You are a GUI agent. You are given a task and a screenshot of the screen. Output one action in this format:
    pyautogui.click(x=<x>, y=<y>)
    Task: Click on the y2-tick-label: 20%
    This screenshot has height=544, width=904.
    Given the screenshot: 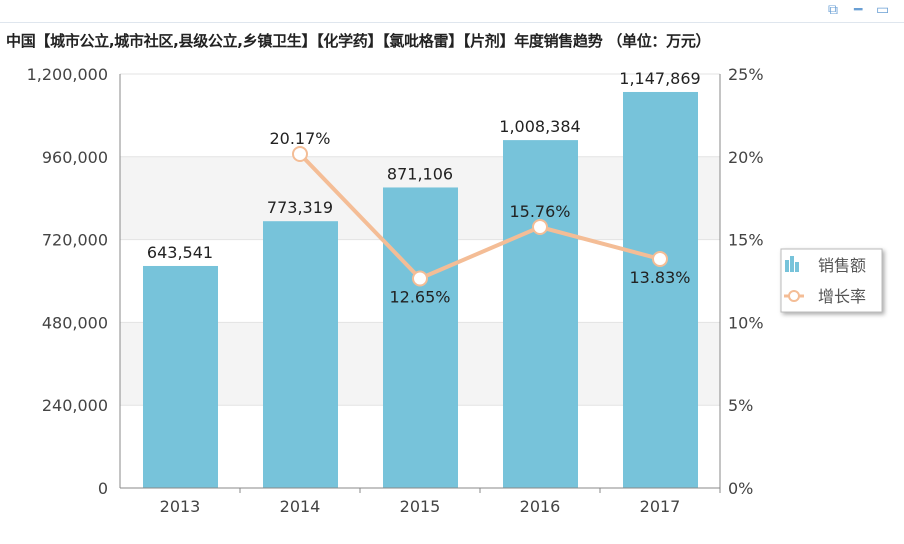 What is the action you would take?
    pyautogui.click(x=746, y=157)
    